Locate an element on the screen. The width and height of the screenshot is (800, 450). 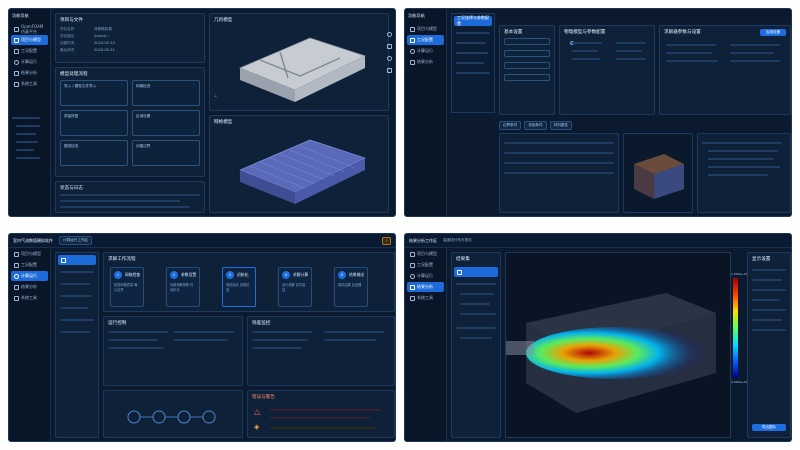
tab-material: 材料属性 is located at coordinates (561, 125).